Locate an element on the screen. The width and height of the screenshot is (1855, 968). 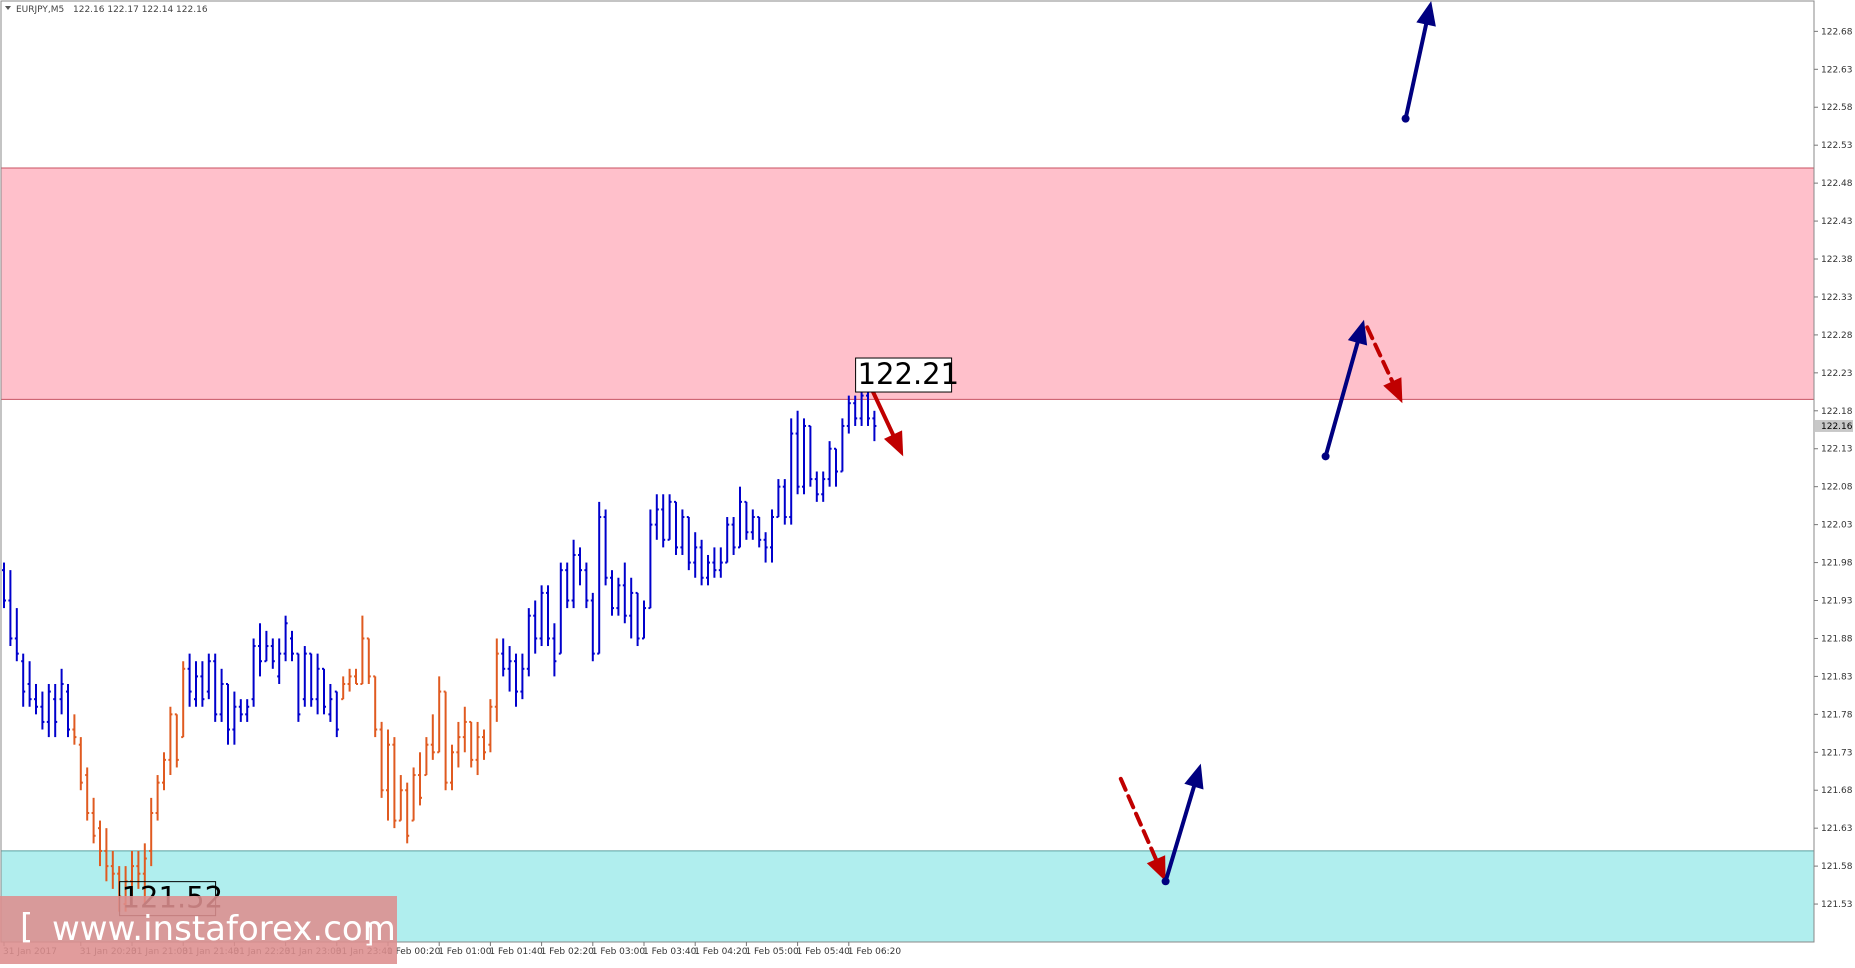
price-tick-label: 121.83 is located at coordinates (1837, 677).